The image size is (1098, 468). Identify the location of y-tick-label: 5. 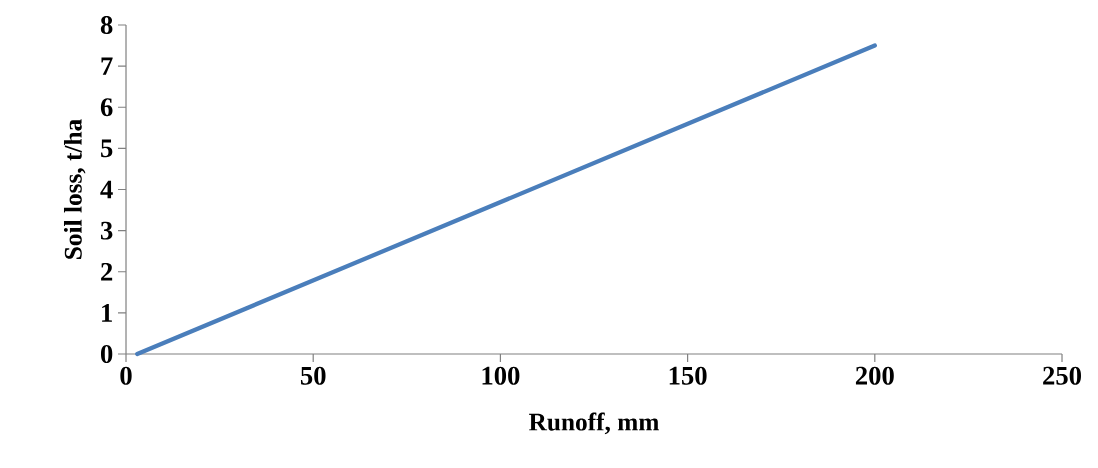
(107, 148).